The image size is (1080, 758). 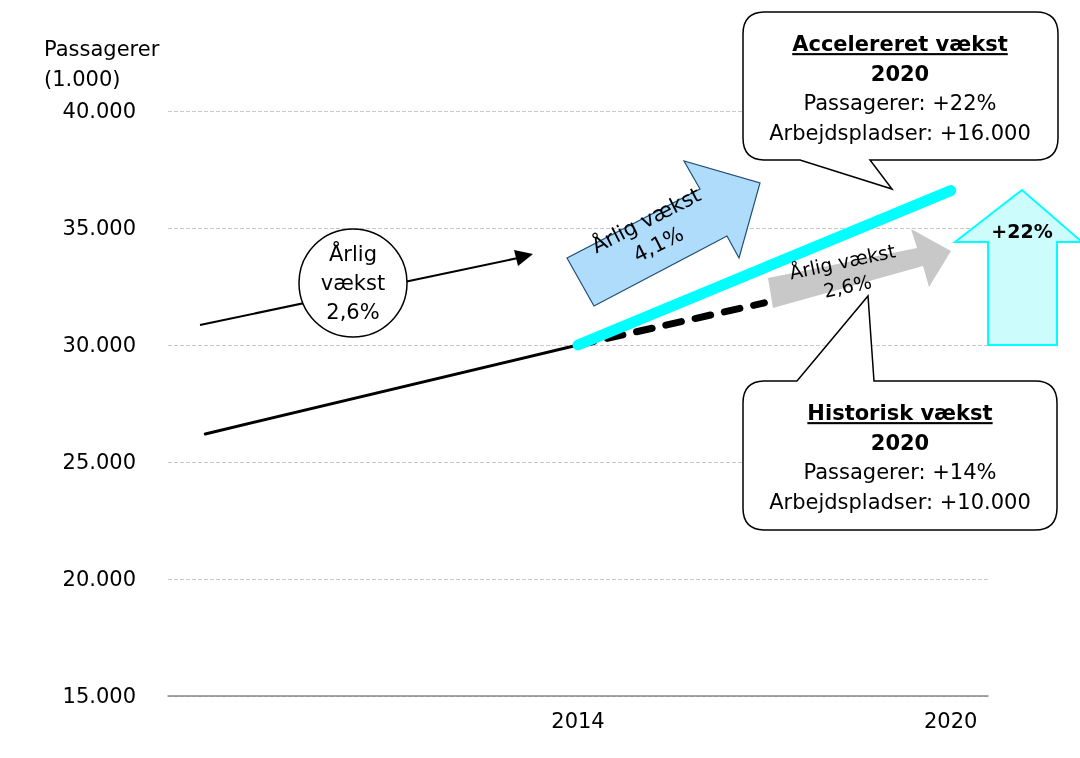 I want to click on x-tick-label: 2014, so click(x=578, y=720).